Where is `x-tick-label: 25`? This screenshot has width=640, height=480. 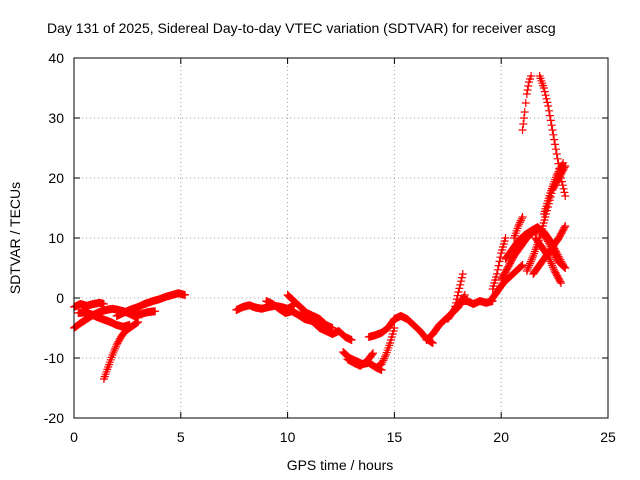 x-tick-label: 25 is located at coordinates (608, 437).